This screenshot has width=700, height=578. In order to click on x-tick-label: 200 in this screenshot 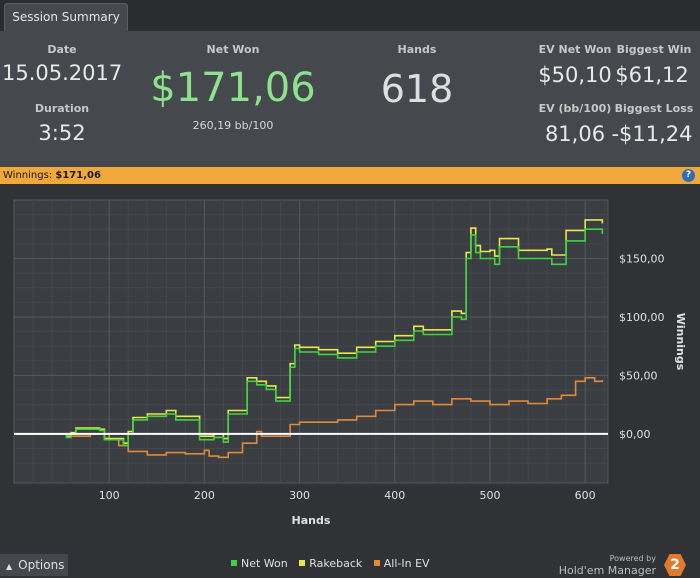, I will do `click(204, 495)`.